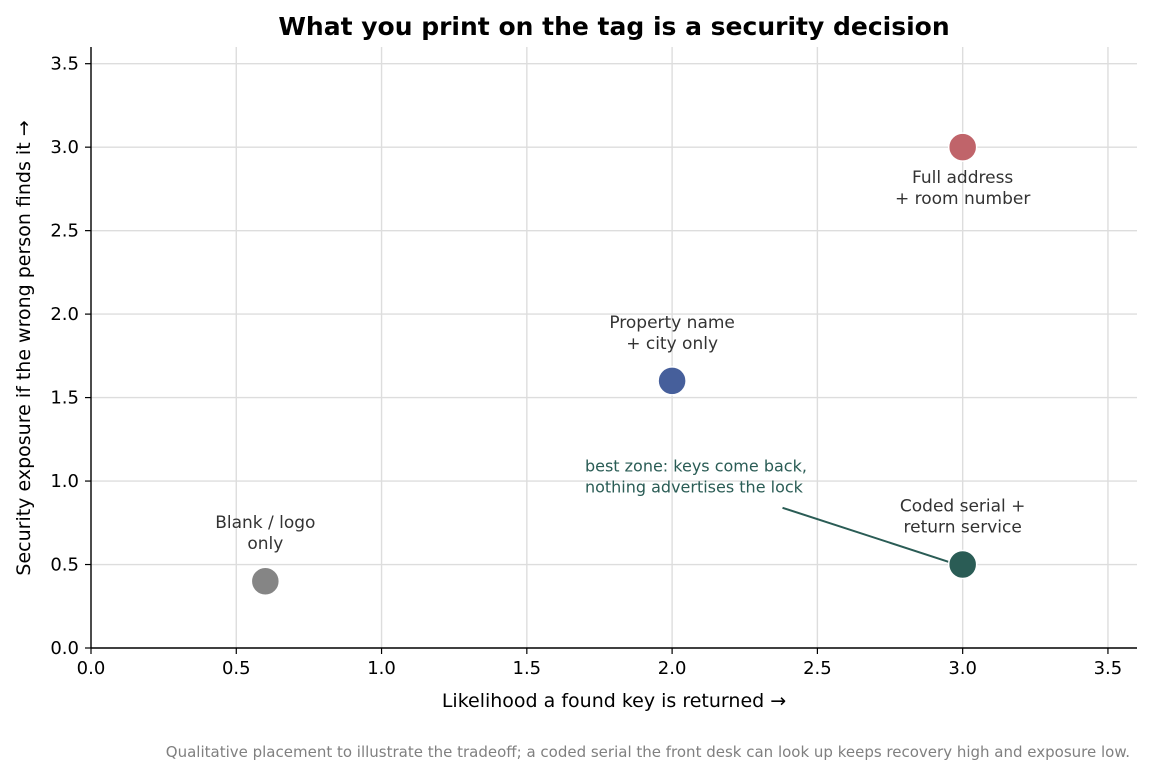 This screenshot has width=1152, height=776. What do you see at coordinates (381, 668) in the screenshot?
I see `x-tick-label: 1.0` at bounding box center [381, 668].